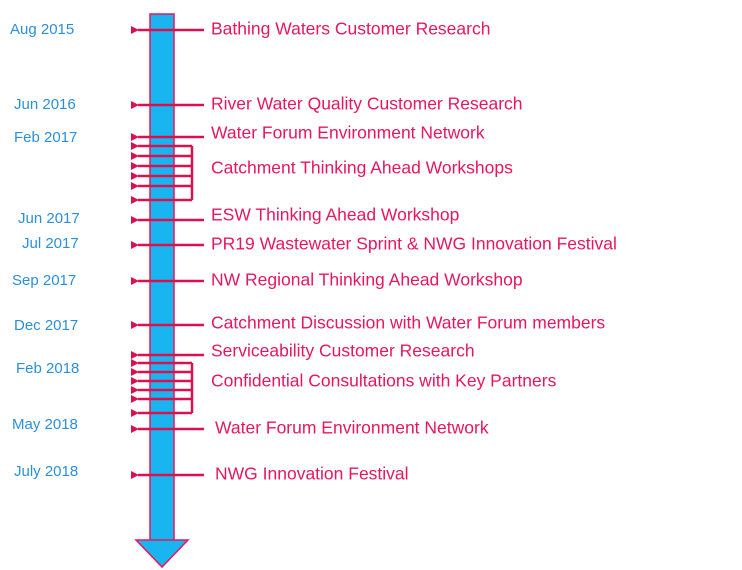  Describe the element at coordinates (44, 280) in the screenshot. I see `date-label: Sep 2017` at that location.